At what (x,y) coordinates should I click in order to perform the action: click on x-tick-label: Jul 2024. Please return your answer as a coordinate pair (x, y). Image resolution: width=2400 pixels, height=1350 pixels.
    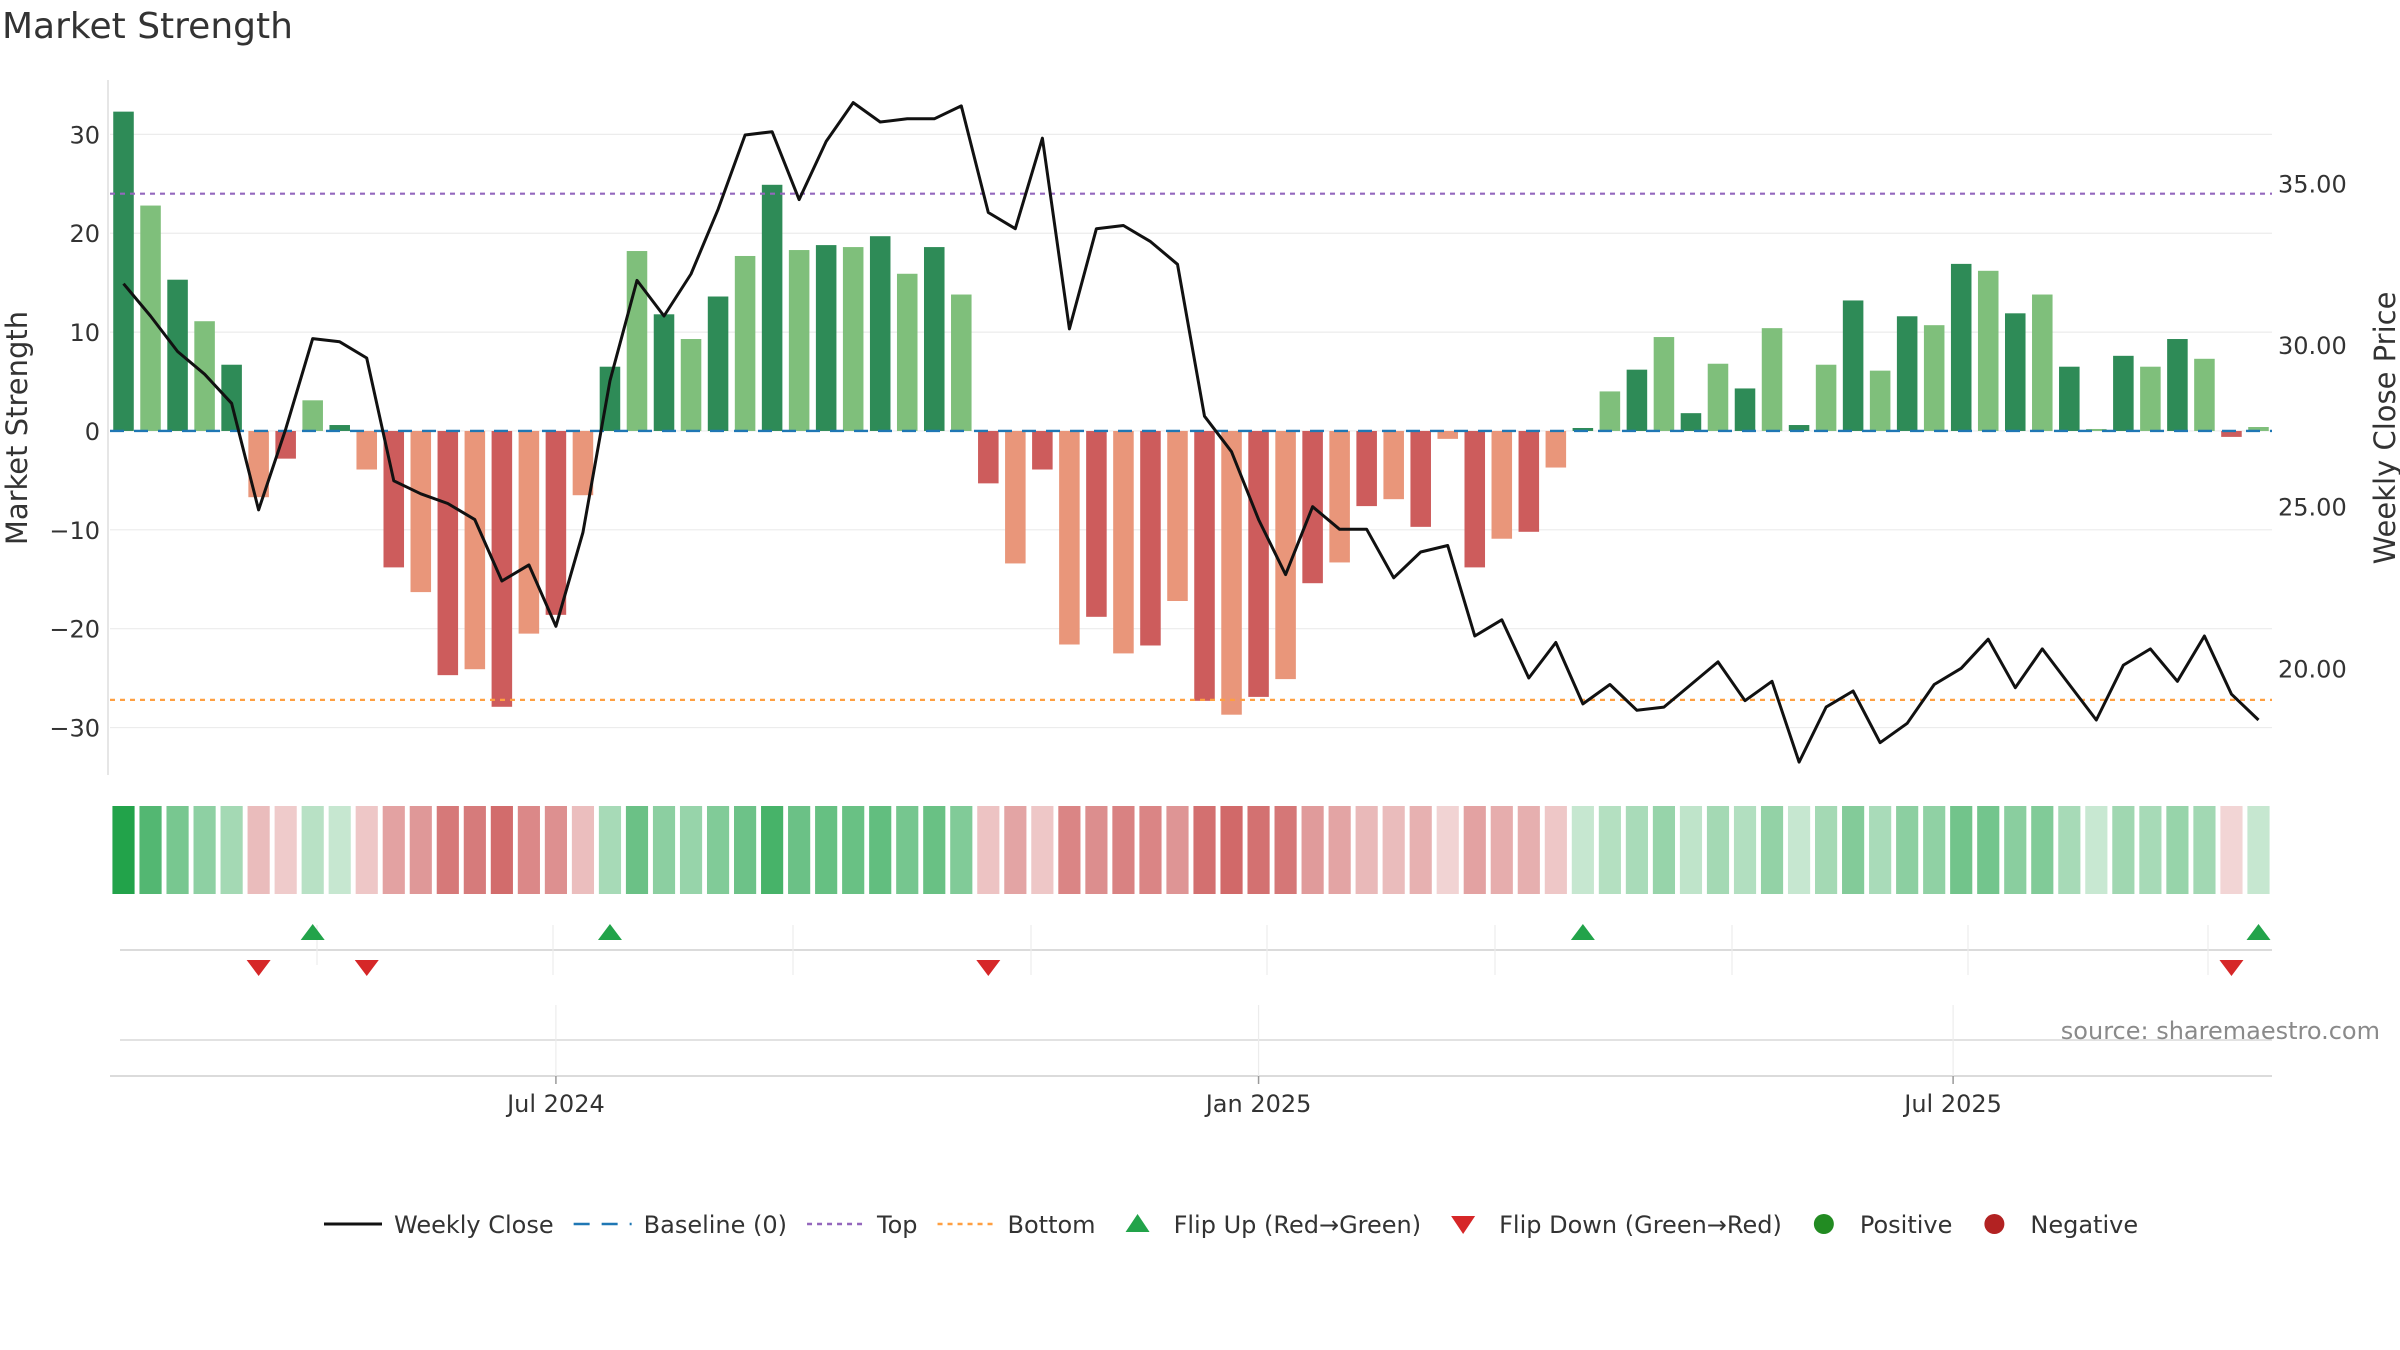
    Looking at the image, I should click on (555, 1104).